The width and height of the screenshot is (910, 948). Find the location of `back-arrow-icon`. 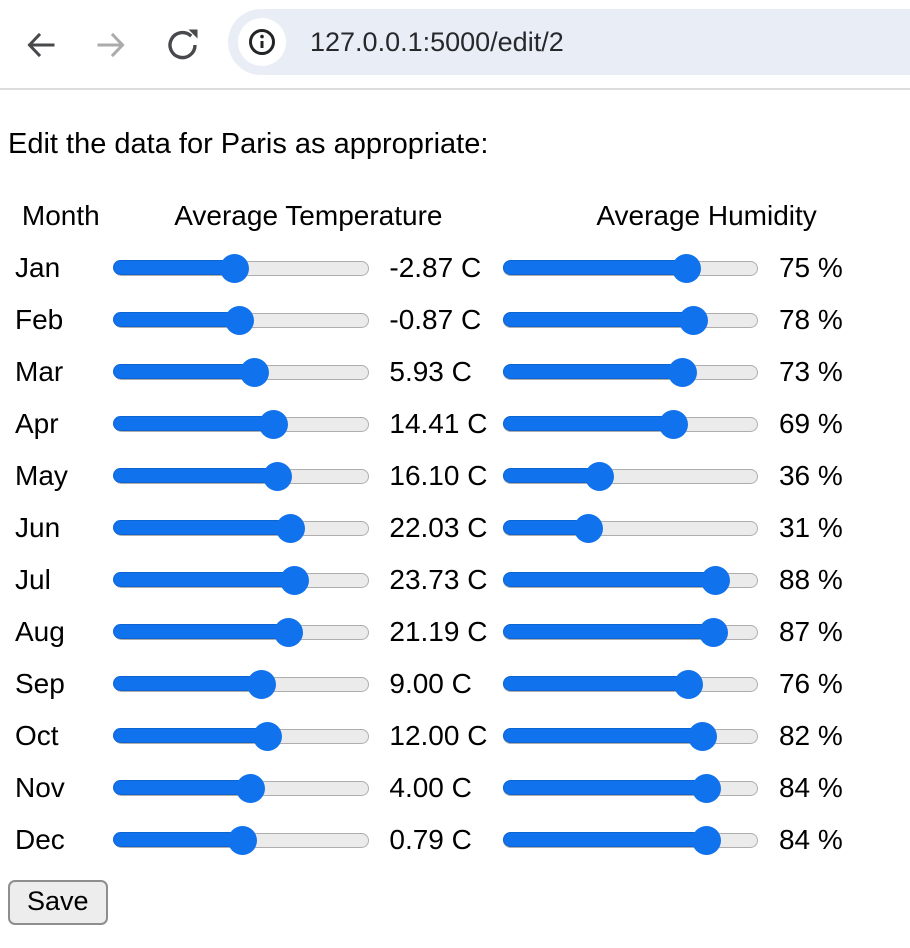

back-arrow-icon is located at coordinates (41, 45).